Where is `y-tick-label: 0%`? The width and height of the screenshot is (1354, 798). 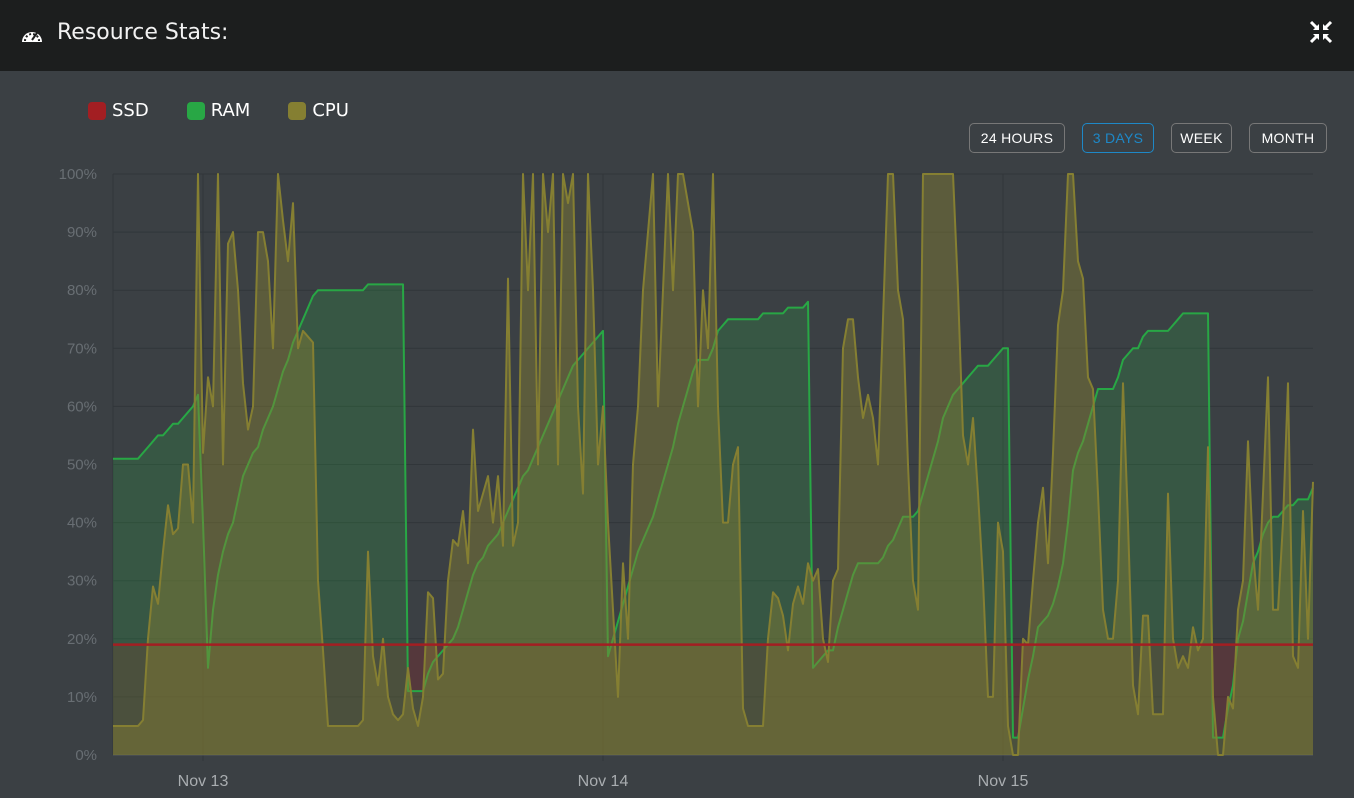 y-tick-label: 0% is located at coordinates (86, 755).